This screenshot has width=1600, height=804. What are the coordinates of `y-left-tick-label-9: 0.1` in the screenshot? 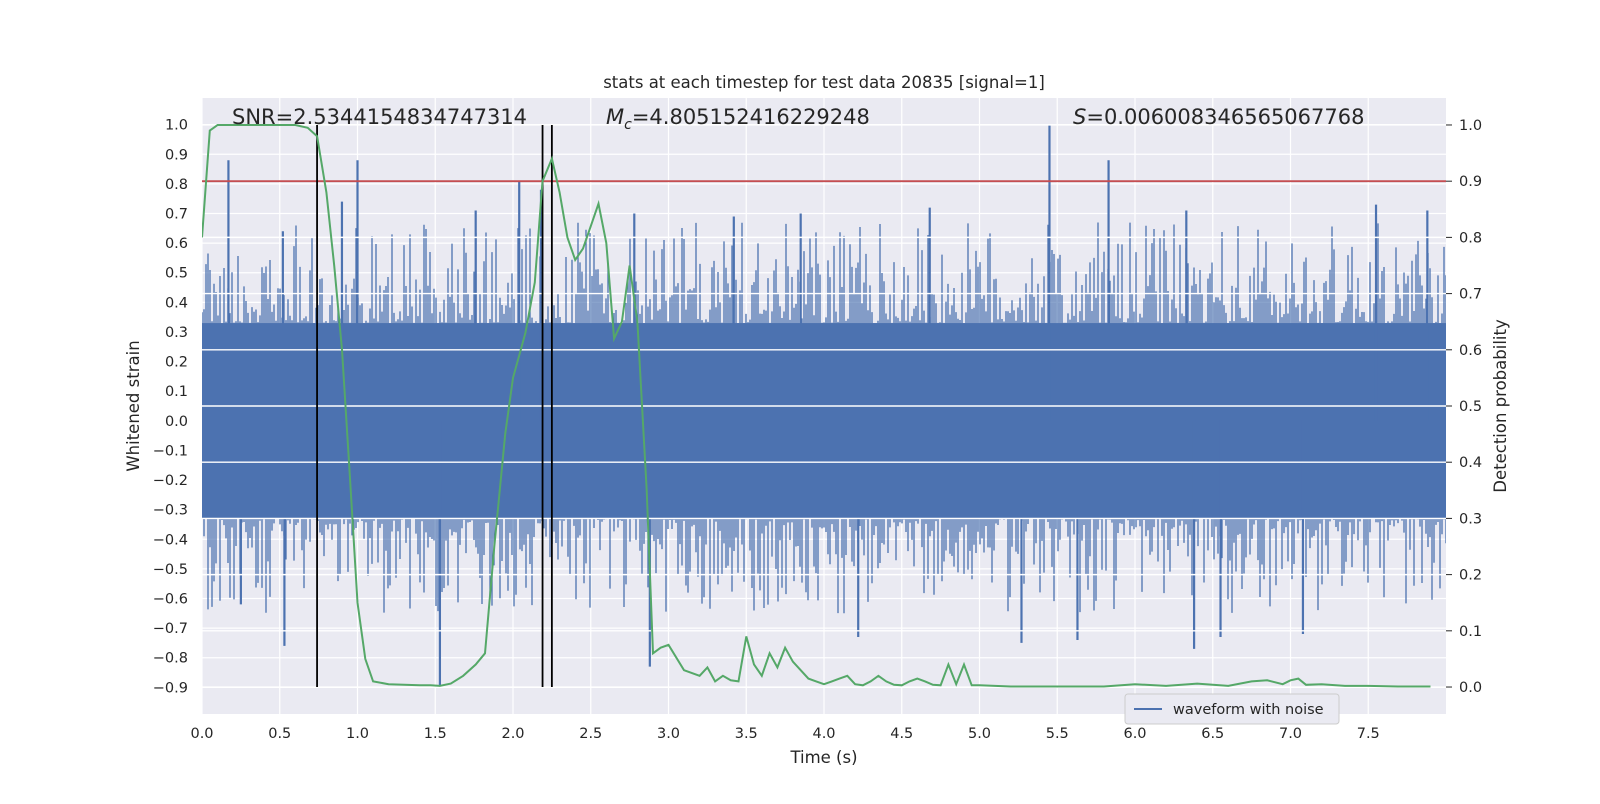 It's located at (176, 392).